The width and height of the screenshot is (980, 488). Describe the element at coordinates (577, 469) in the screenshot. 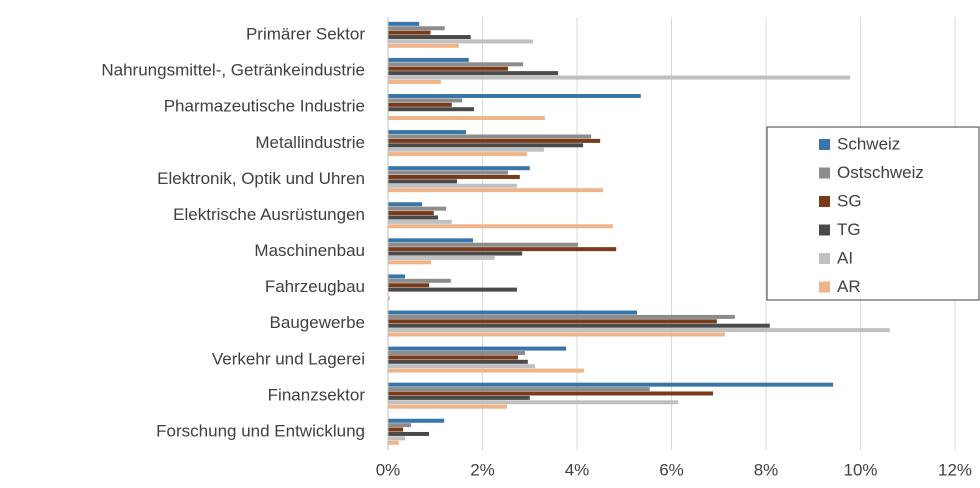

I see `x-tick-label: 4%` at that location.